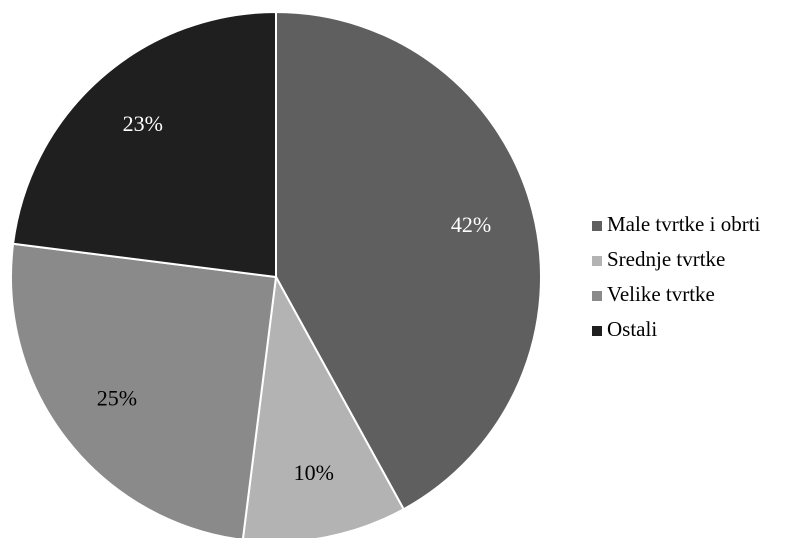  What do you see at coordinates (471, 224) in the screenshot?
I see `data-label-male-tvrtke-i-obrti: 42%` at bounding box center [471, 224].